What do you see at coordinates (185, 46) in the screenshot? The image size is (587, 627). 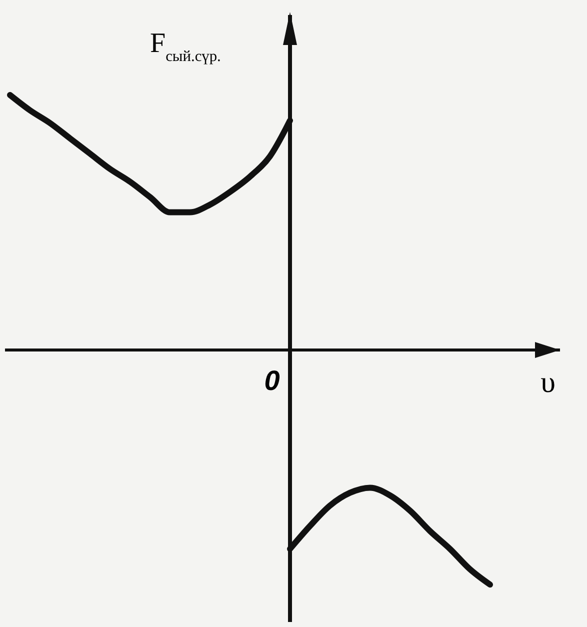 I see `y-axis-title: F$_{сый.сүр.}$` at bounding box center [185, 46].